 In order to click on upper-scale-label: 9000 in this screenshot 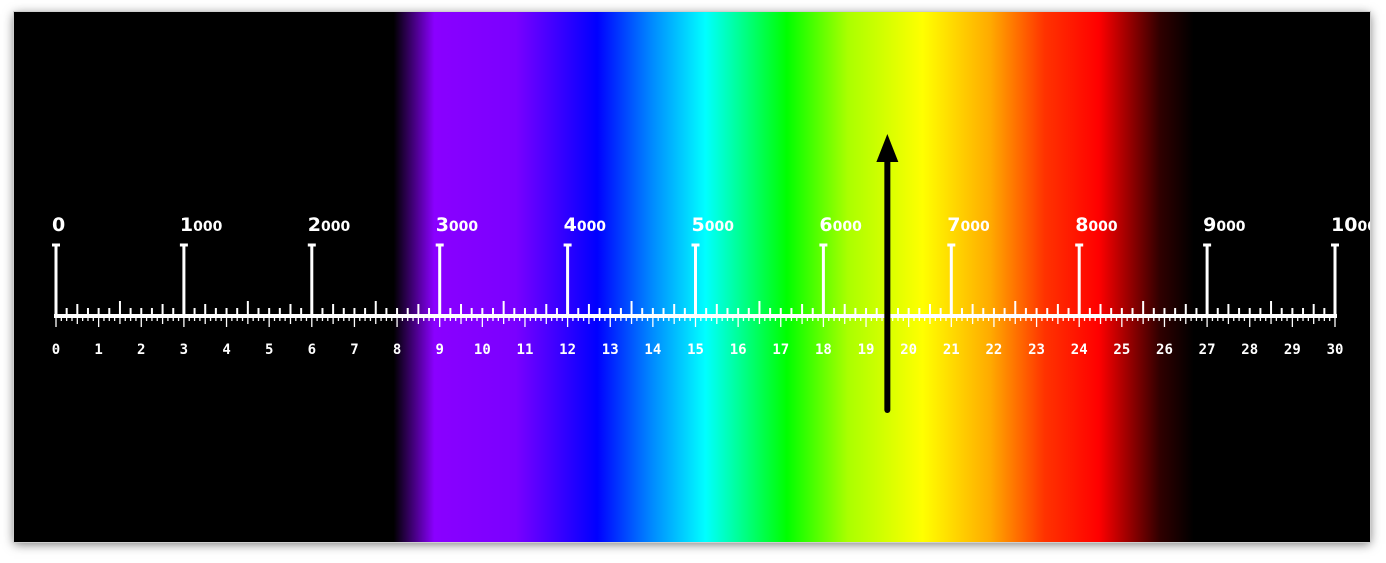, I will do `click(1224, 225)`.